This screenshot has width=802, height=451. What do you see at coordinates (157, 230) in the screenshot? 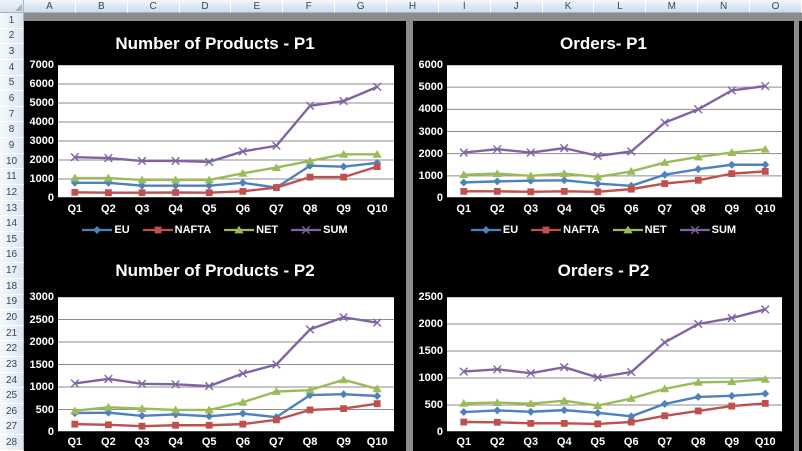
I see `legend-marker-square-icon` at bounding box center [157, 230].